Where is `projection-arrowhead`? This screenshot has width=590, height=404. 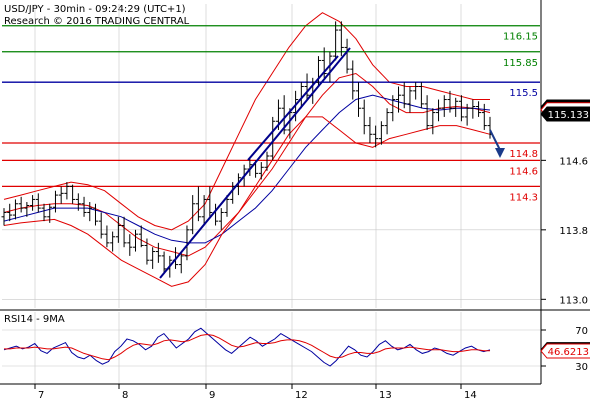
projection-arrowhead is located at coordinates (500, 153).